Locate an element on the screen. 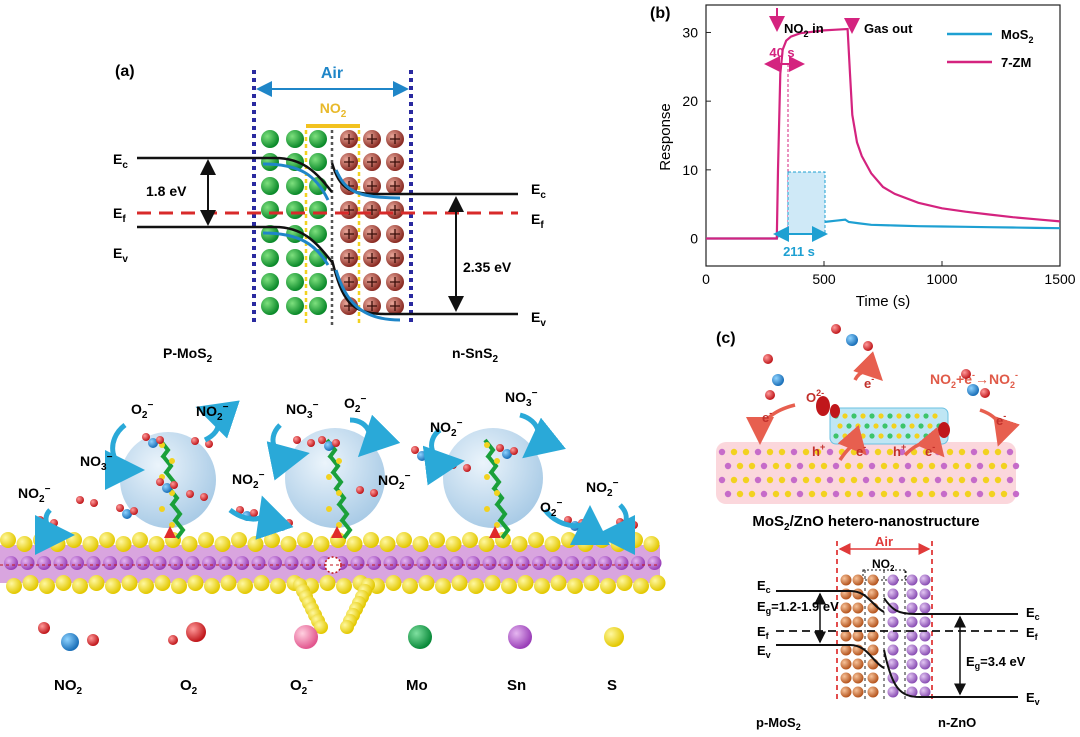  legend-label-o2: O2 is located at coordinates (189, 687).